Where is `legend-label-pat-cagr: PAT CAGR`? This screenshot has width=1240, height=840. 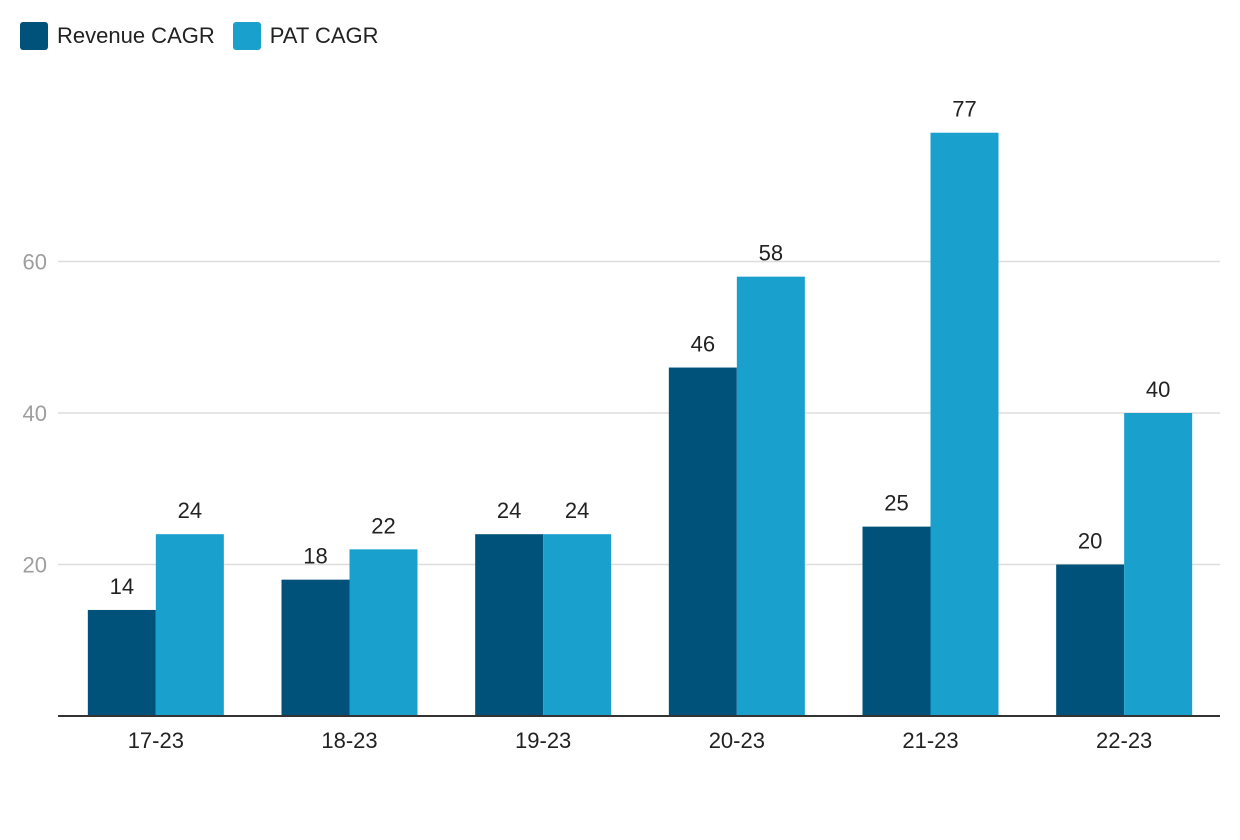
legend-label-pat-cagr: PAT CAGR is located at coordinates (324, 35).